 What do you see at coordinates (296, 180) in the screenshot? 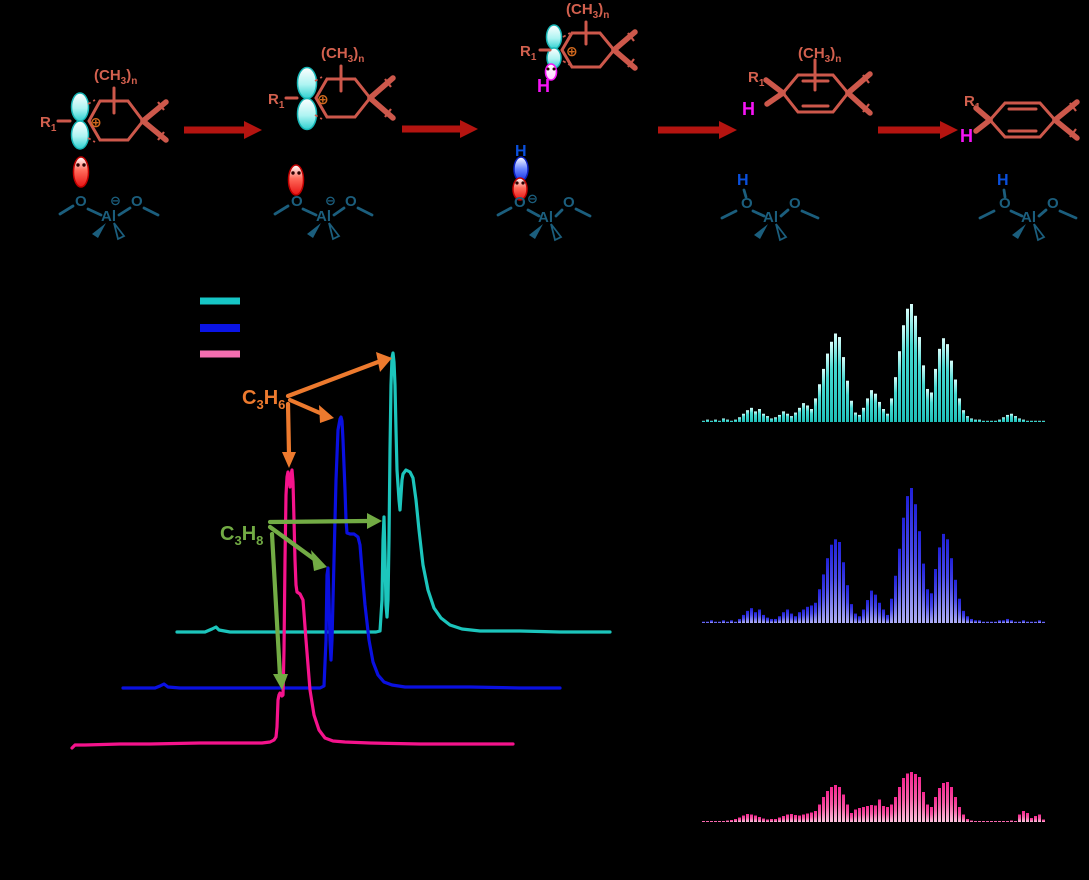
I see `oxygen-lone-pair-orbital-icon` at bounding box center [296, 180].